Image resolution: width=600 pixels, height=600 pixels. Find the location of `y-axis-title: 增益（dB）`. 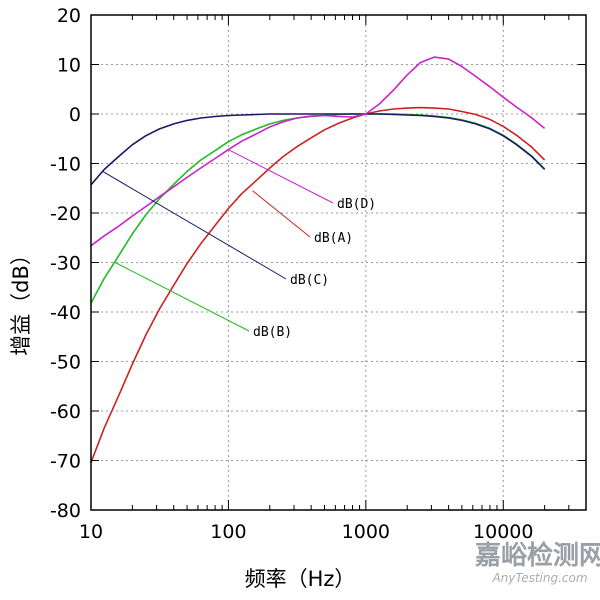

y-axis-title: 增益（dB） is located at coordinates (21, 300).